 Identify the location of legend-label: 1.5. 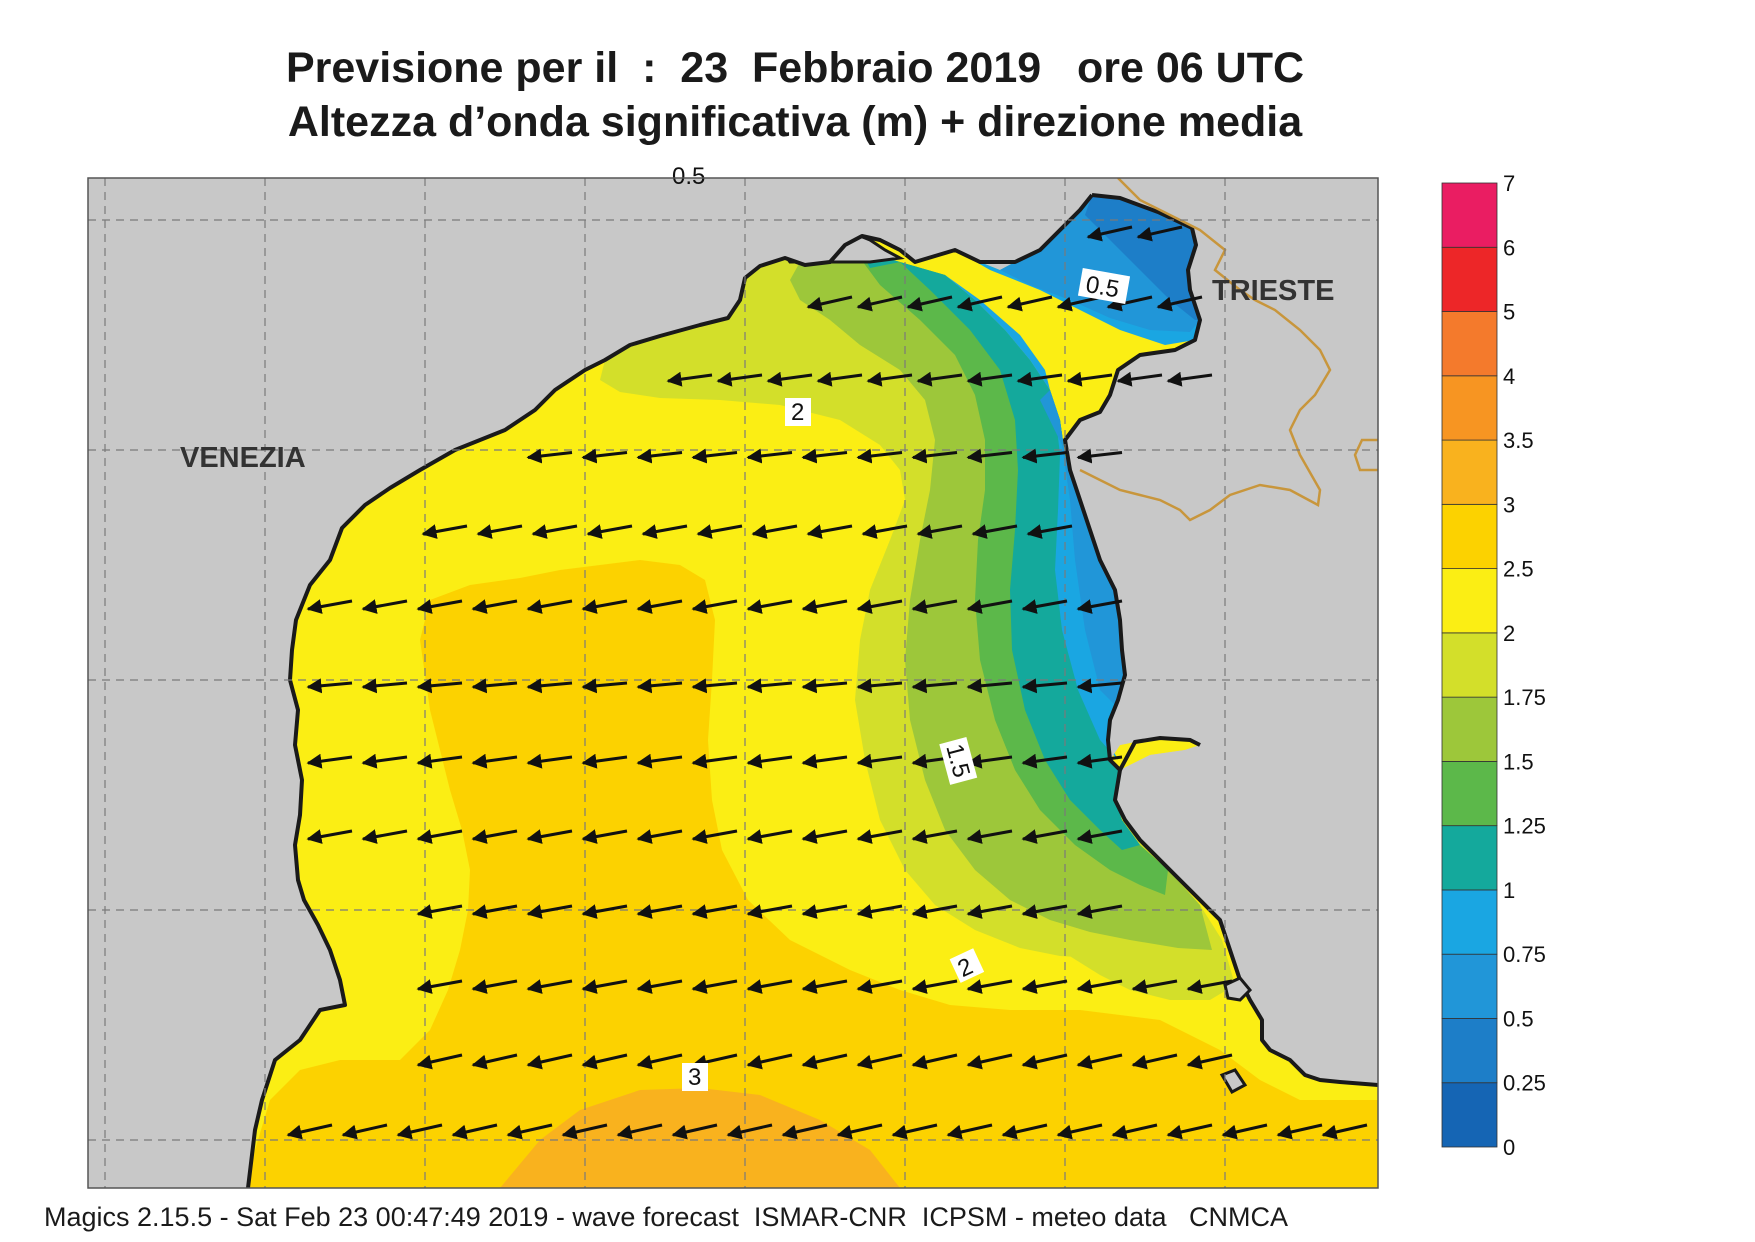
(1518, 761).